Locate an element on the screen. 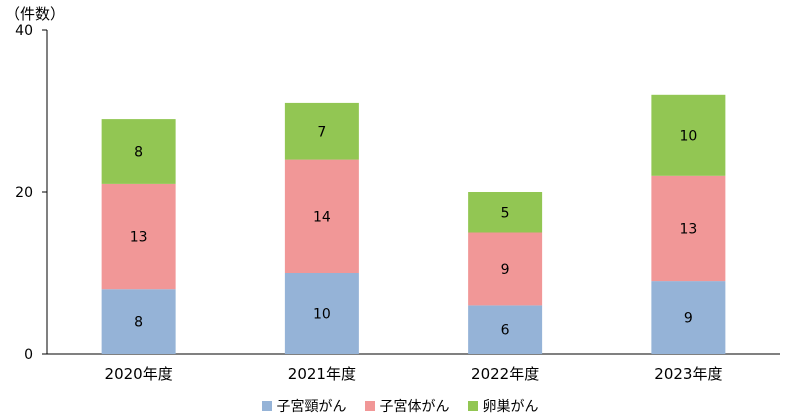 The width and height of the screenshot is (800, 416). y-tick-label: 0 is located at coordinates (28, 355).